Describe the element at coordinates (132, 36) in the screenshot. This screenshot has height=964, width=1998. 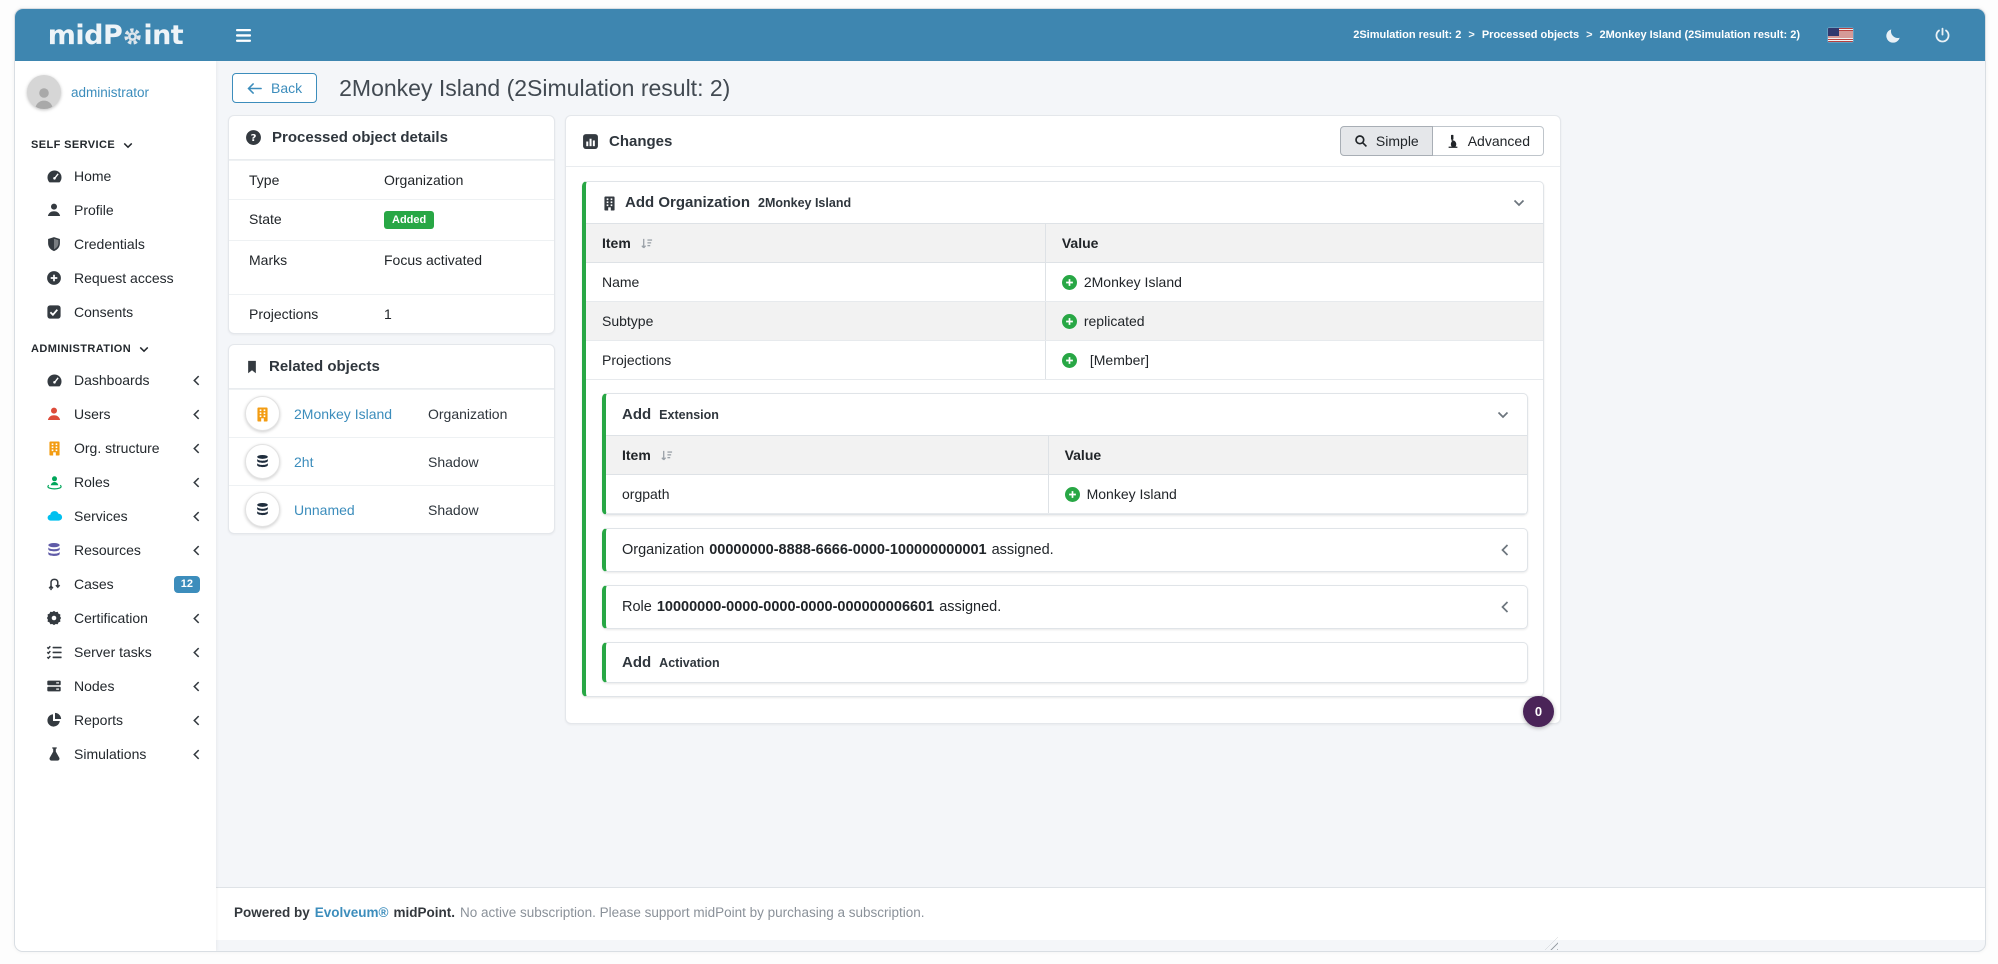
I see `gear-icon` at that location.